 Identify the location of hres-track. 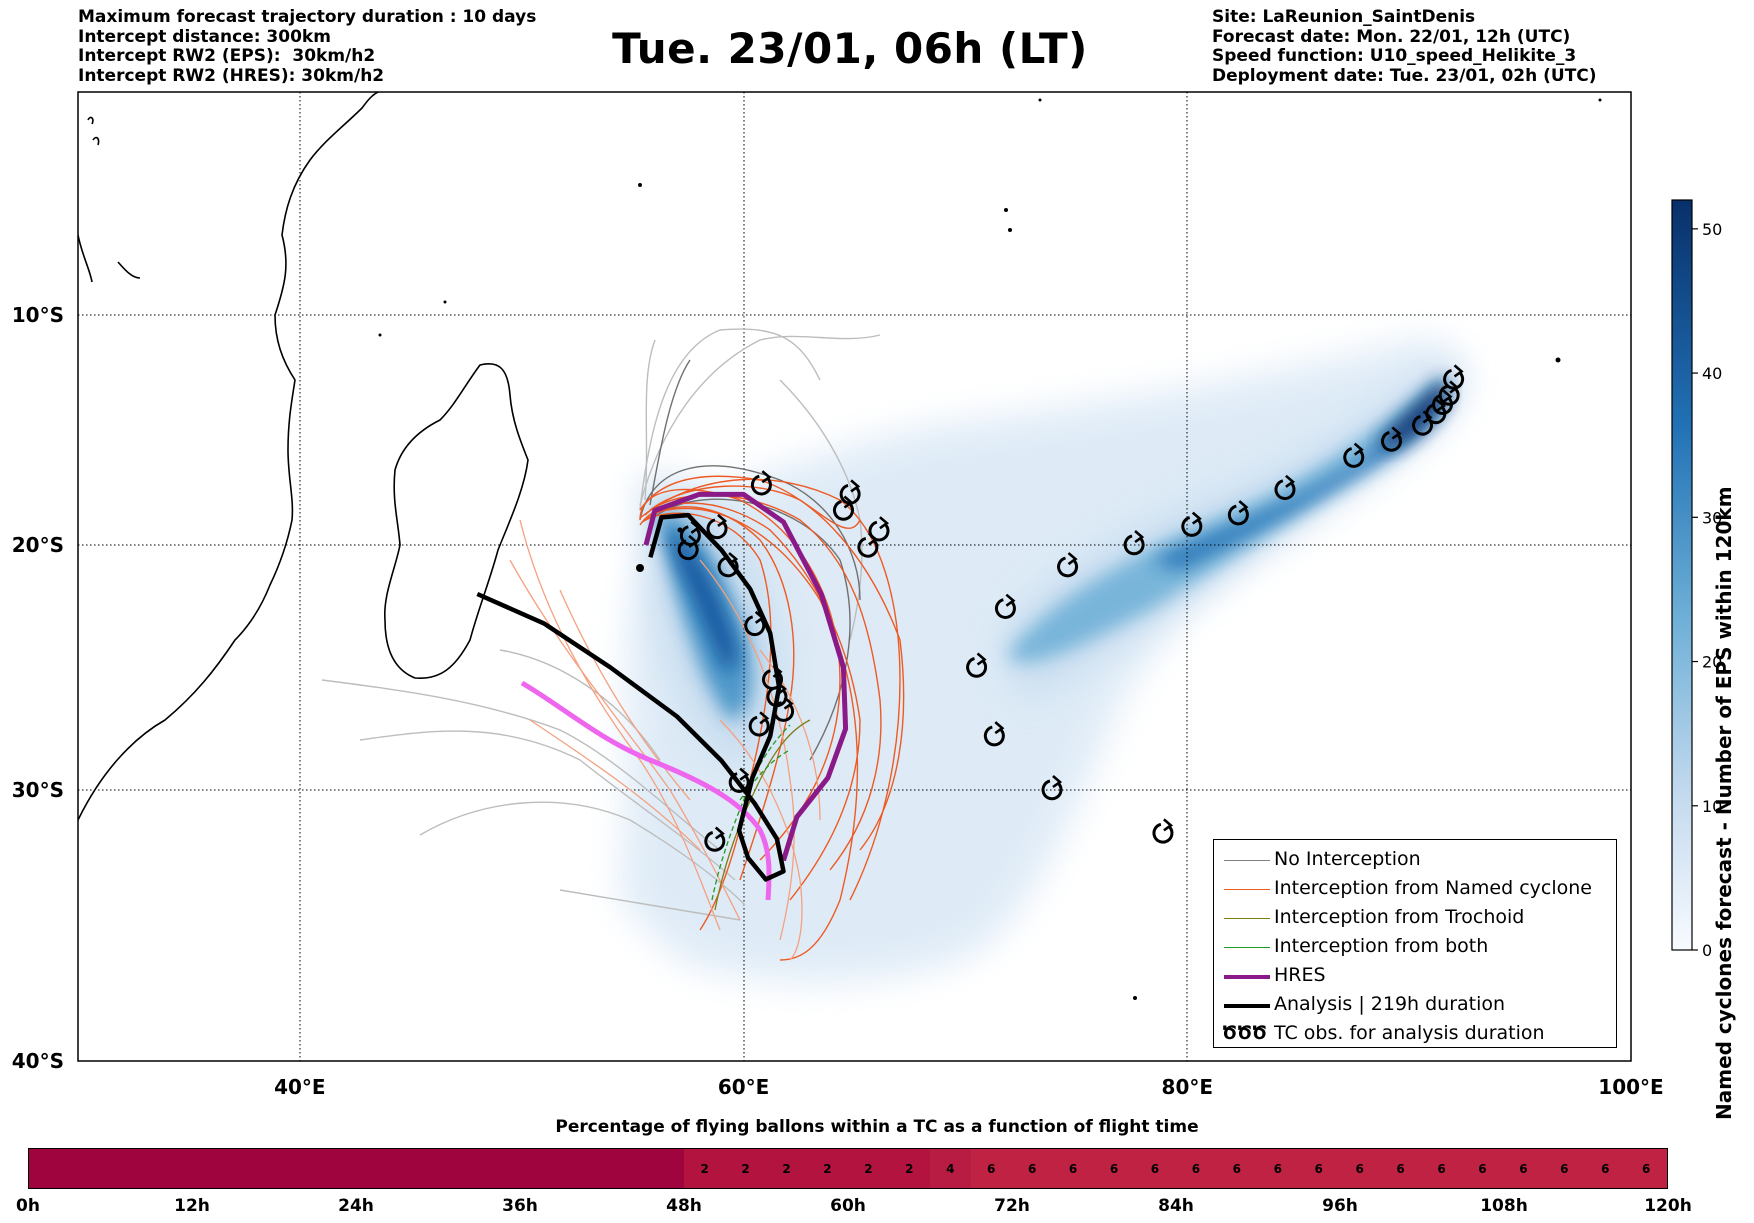
(746, 676).